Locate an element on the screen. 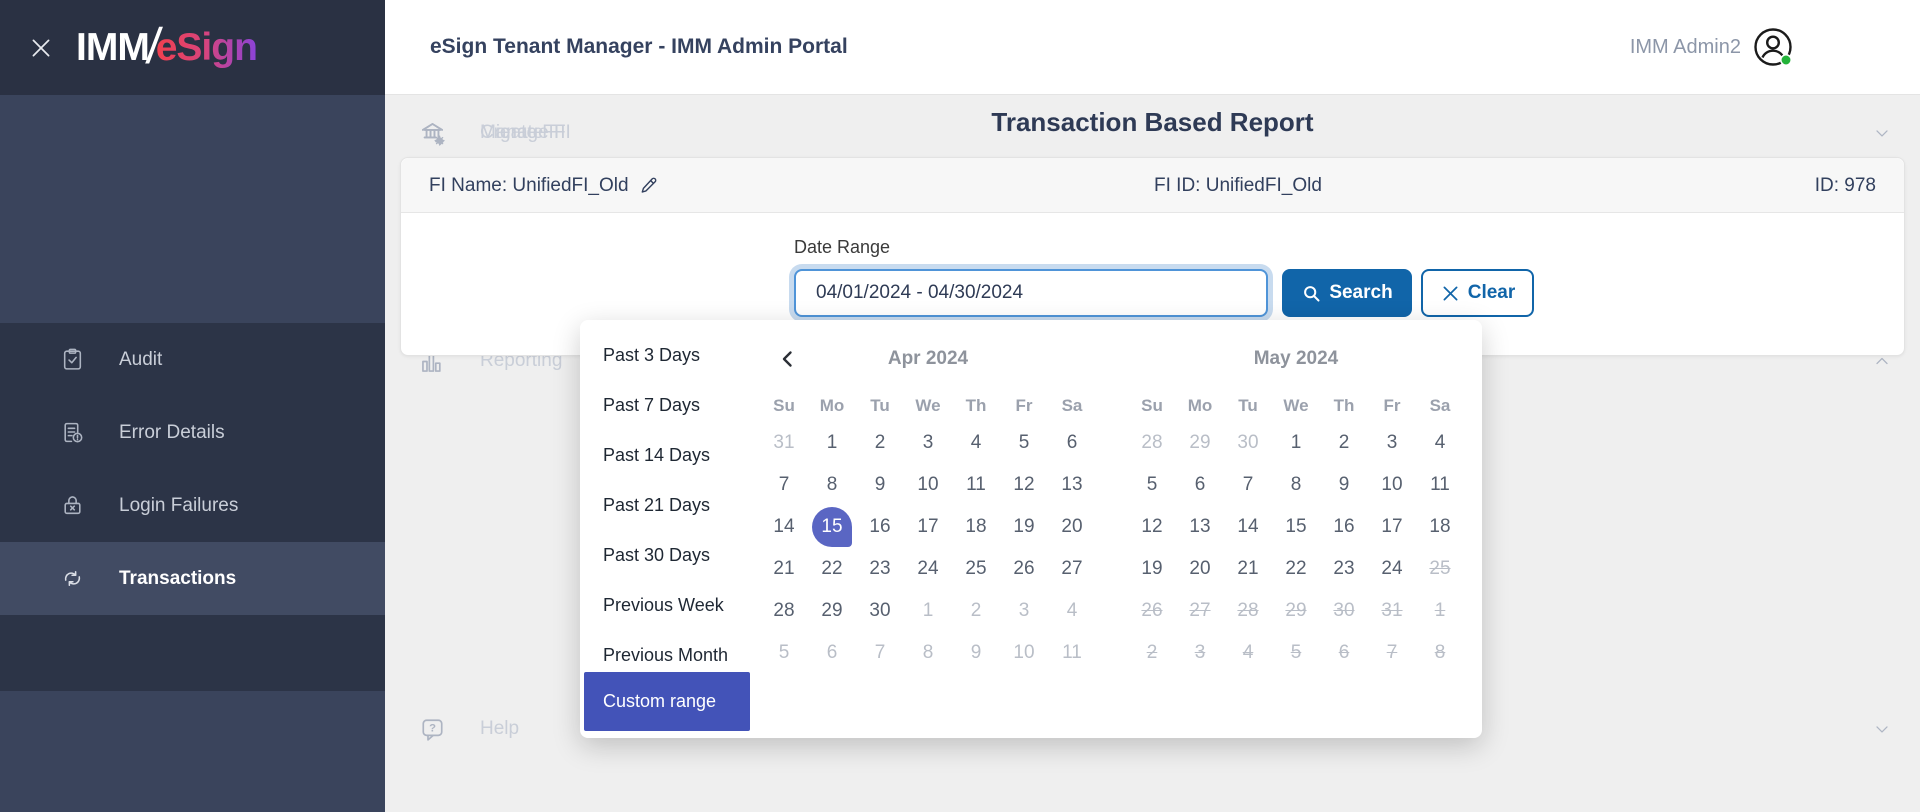  search-button: Search is located at coordinates (1347, 293).